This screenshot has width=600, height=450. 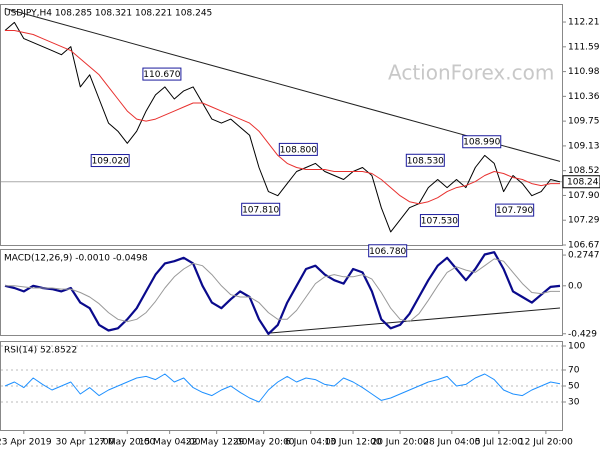 I want to click on annotation-label: 108.990, so click(x=481, y=143).